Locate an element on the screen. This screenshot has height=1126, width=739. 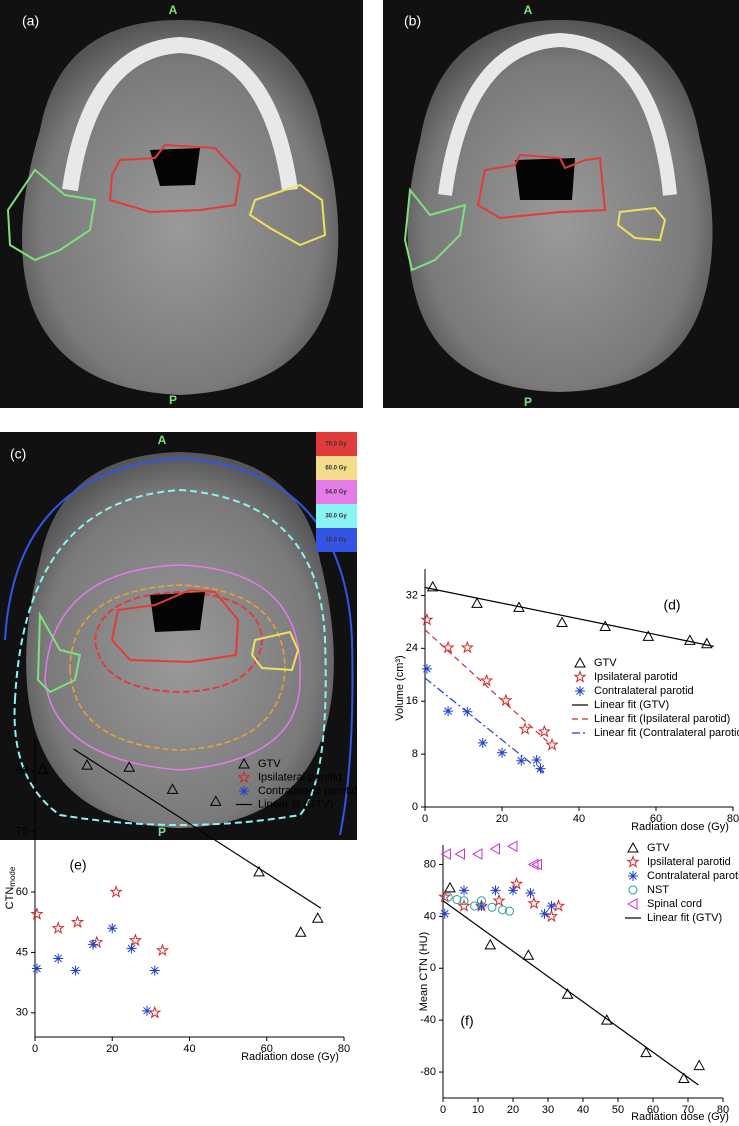
y-tick-label: 45 is located at coordinates (22, 952).